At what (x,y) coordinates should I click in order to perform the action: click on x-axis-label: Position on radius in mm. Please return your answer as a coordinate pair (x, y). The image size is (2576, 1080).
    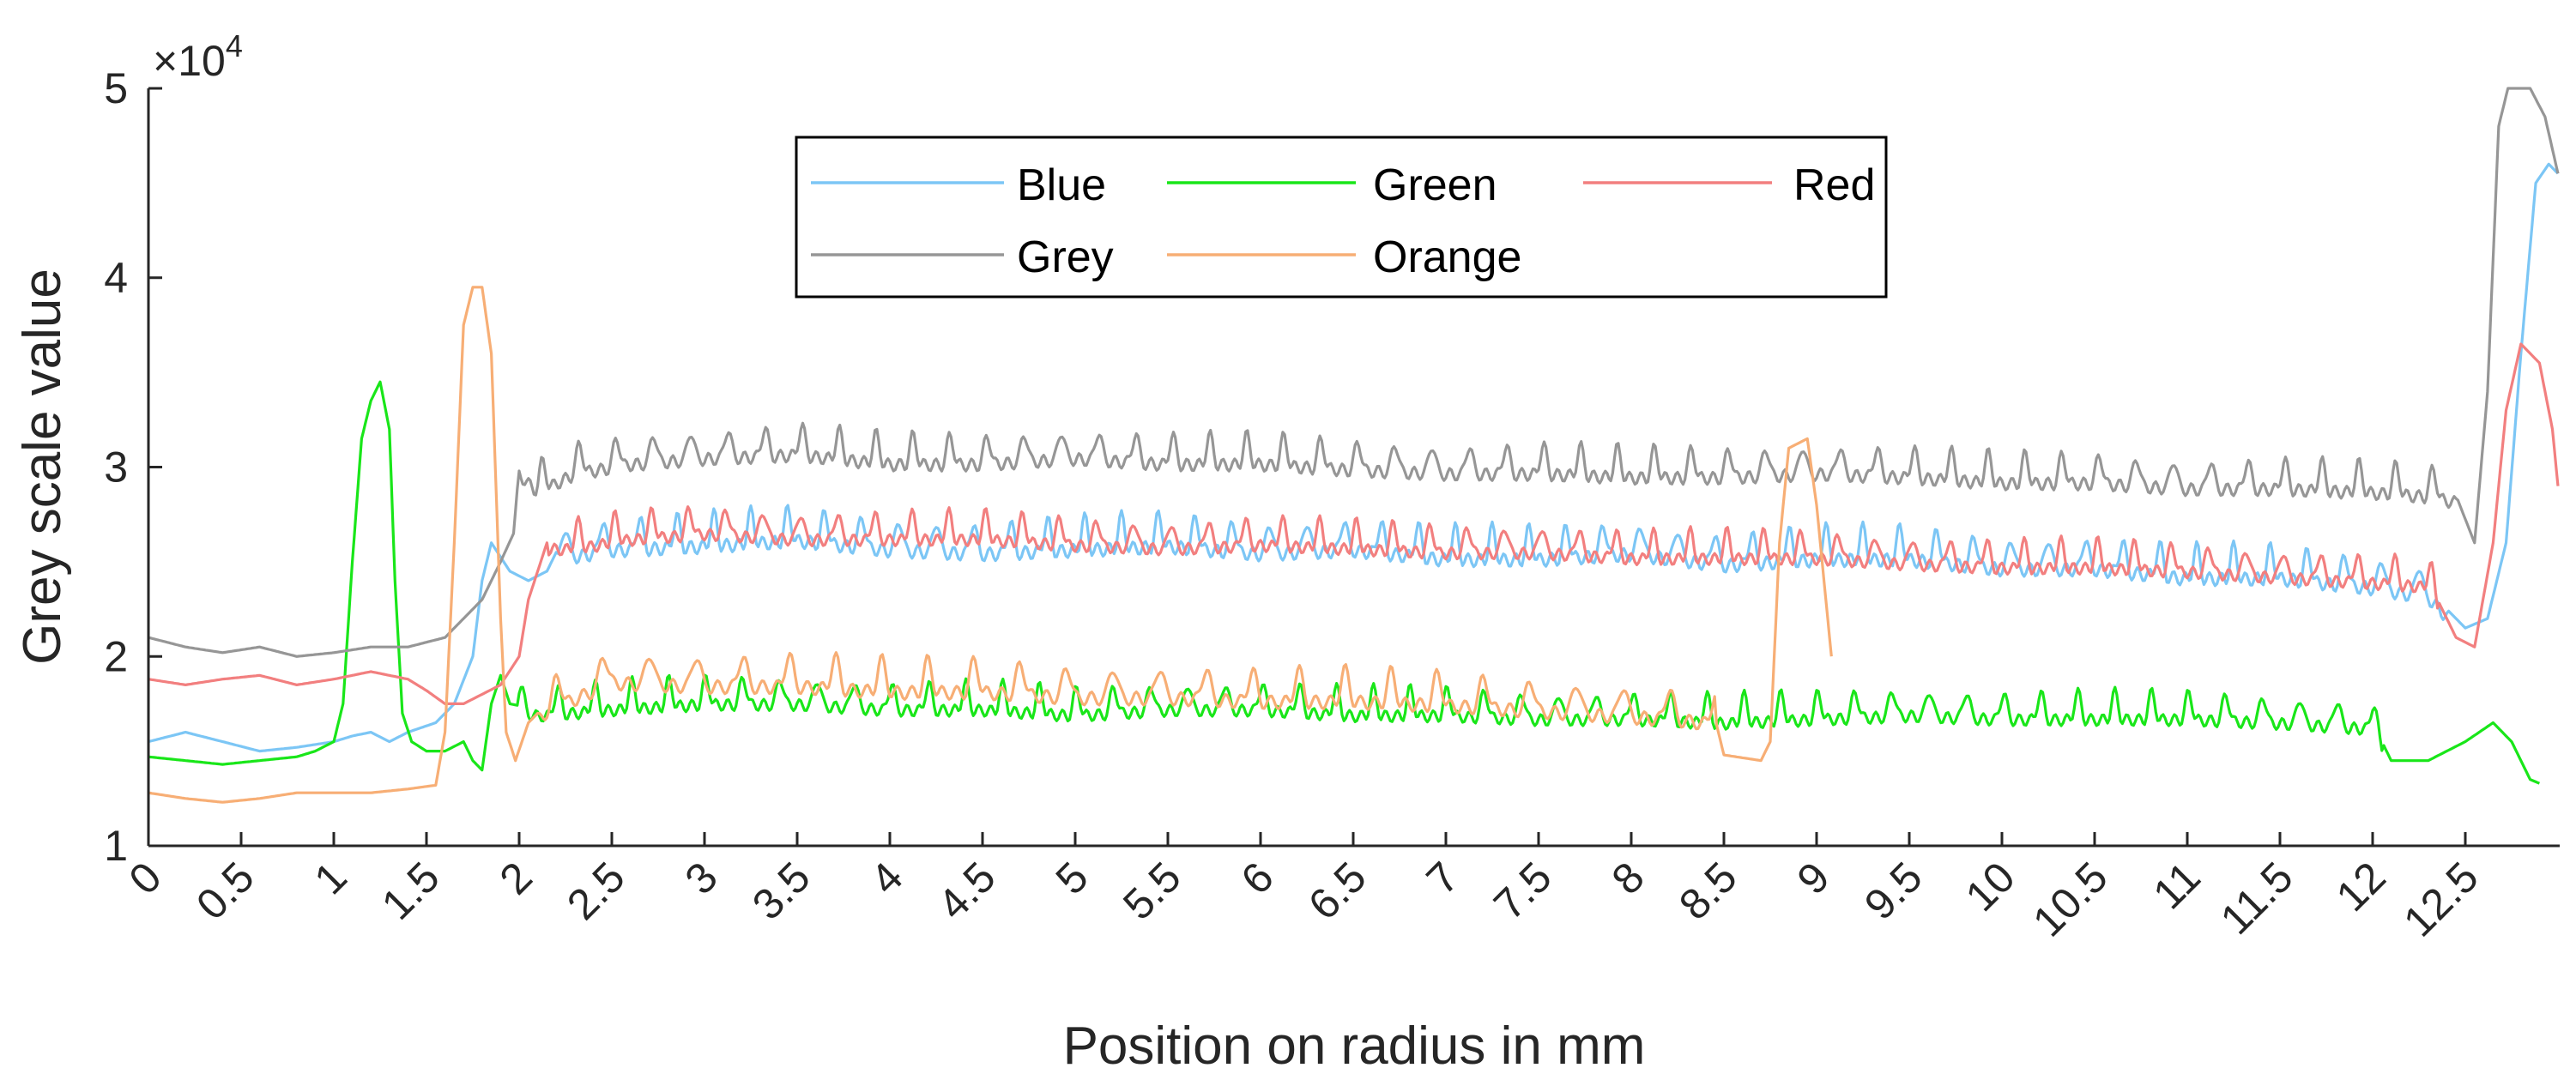
    Looking at the image, I should click on (1354, 1046).